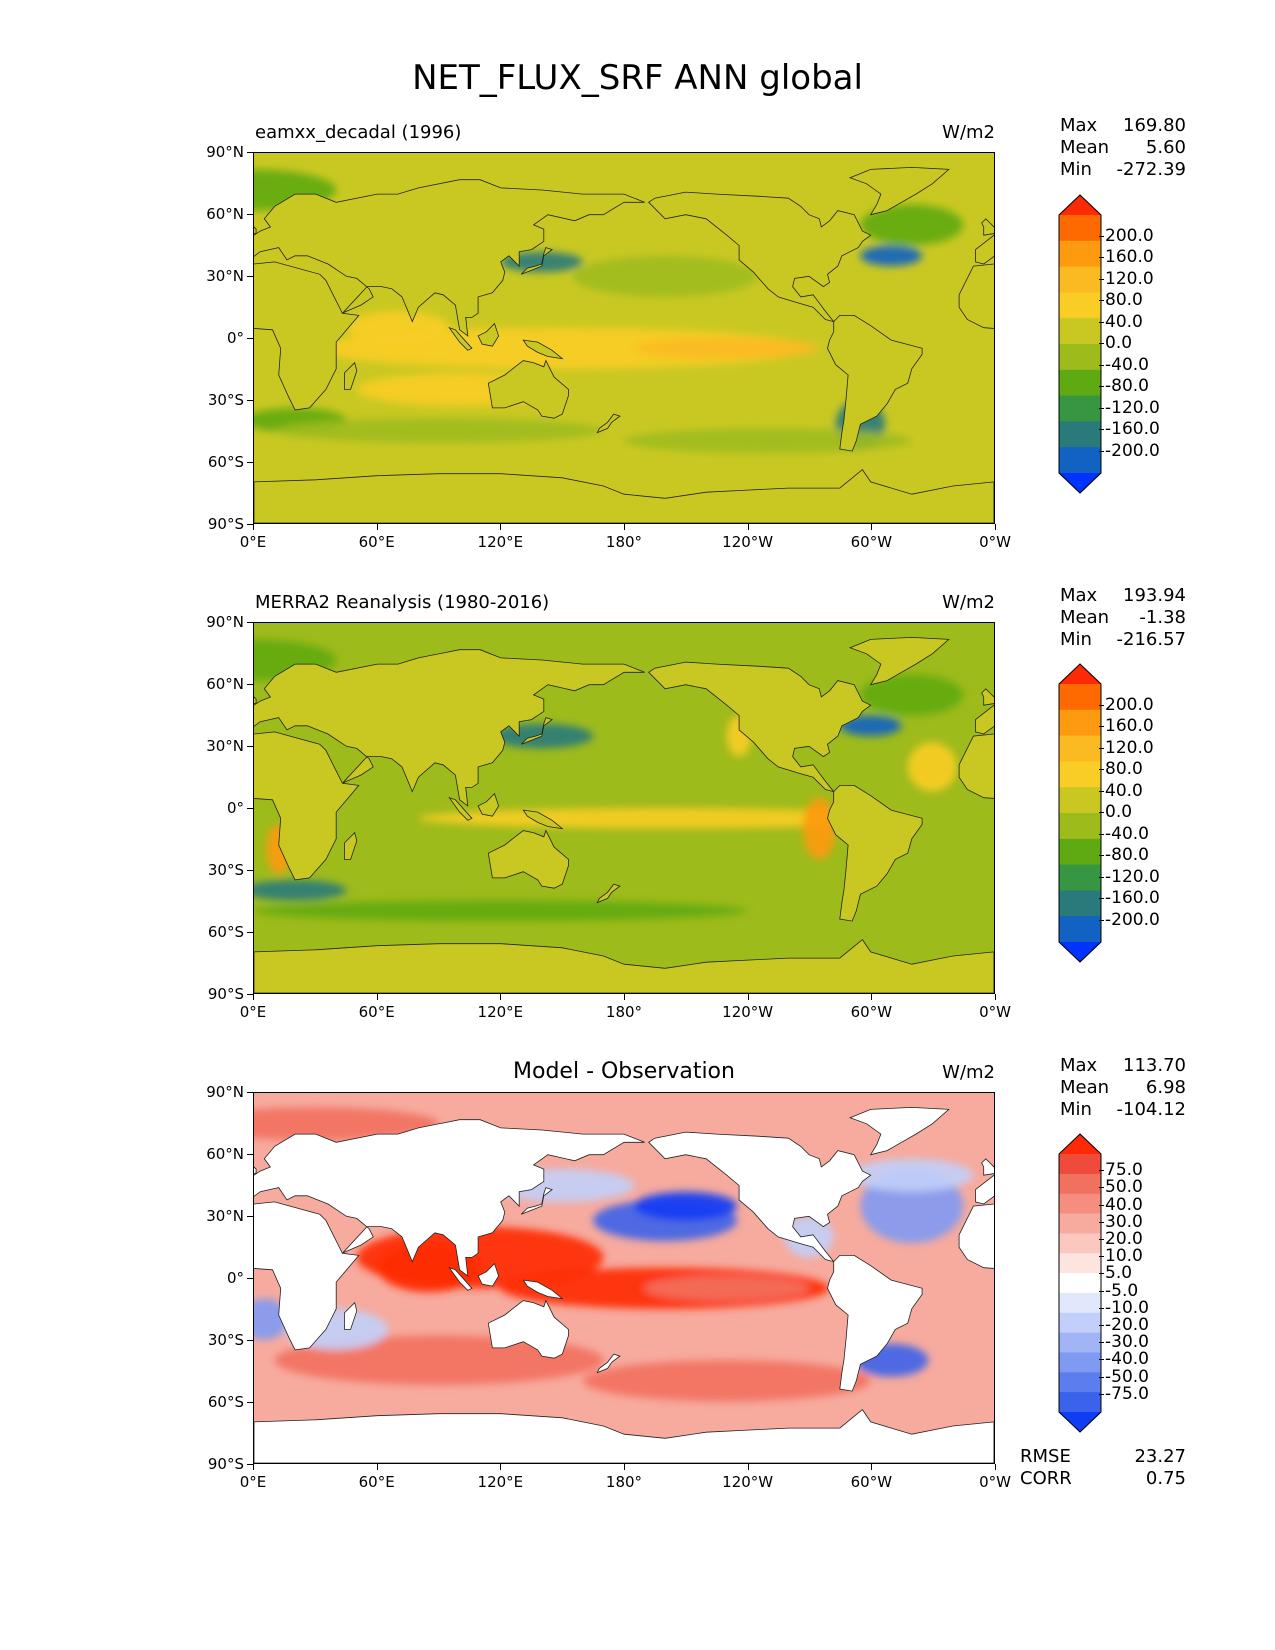 The width and height of the screenshot is (1275, 1650). Describe the element at coordinates (875, 1323) in the screenshot. I see `landmass-samerica` at that location.